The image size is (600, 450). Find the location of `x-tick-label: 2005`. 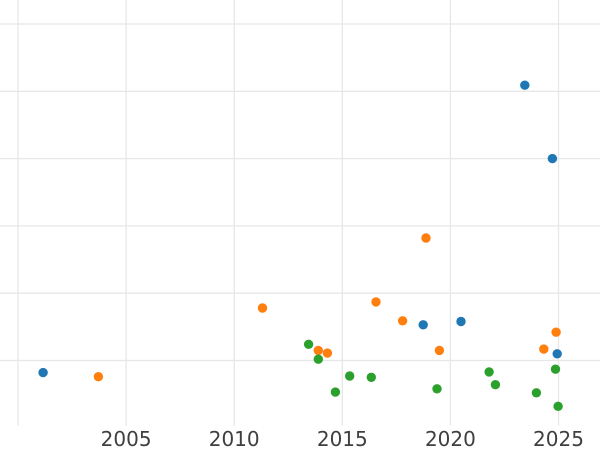

x-tick-label: 2005 is located at coordinates (126, 438).